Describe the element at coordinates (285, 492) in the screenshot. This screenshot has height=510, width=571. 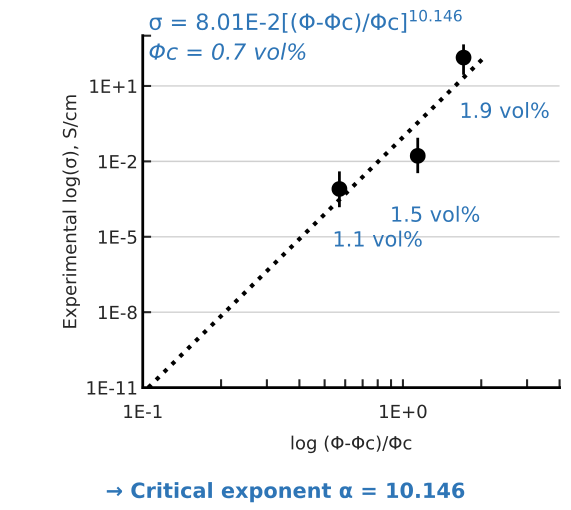
I see `text: → Critical exponent α = 10.146` at that location.